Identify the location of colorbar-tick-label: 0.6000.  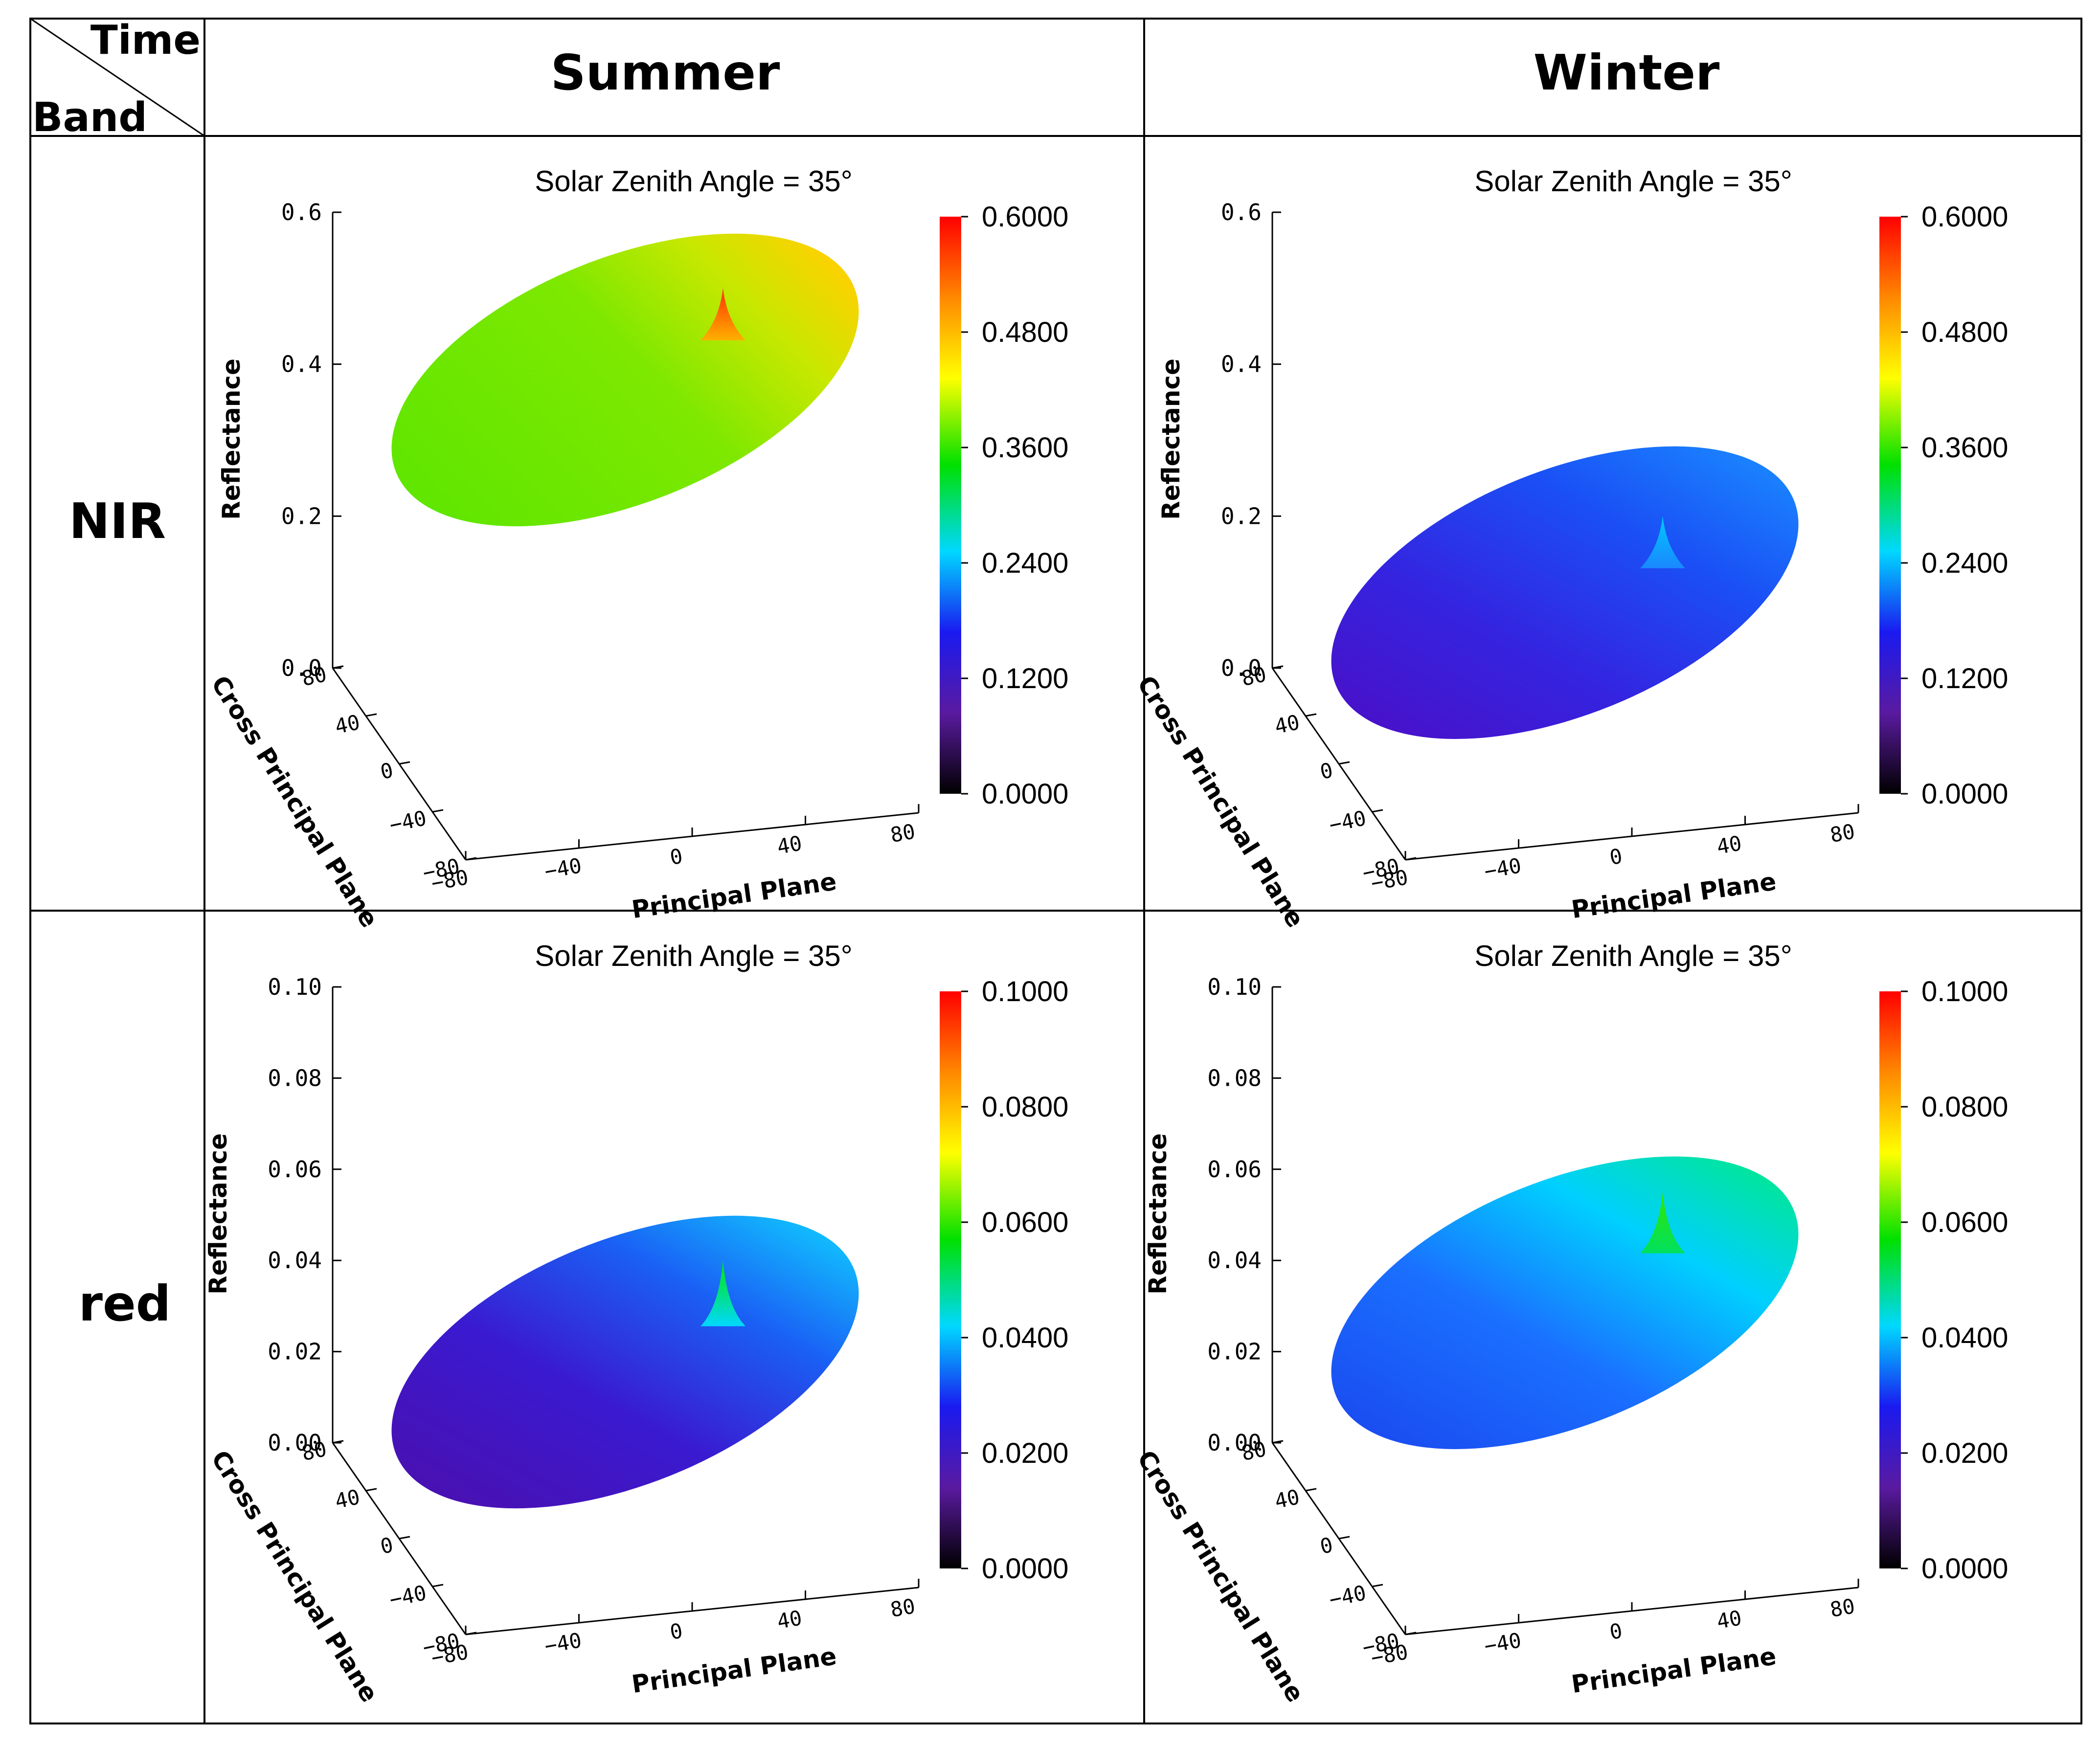
(1965, 217).